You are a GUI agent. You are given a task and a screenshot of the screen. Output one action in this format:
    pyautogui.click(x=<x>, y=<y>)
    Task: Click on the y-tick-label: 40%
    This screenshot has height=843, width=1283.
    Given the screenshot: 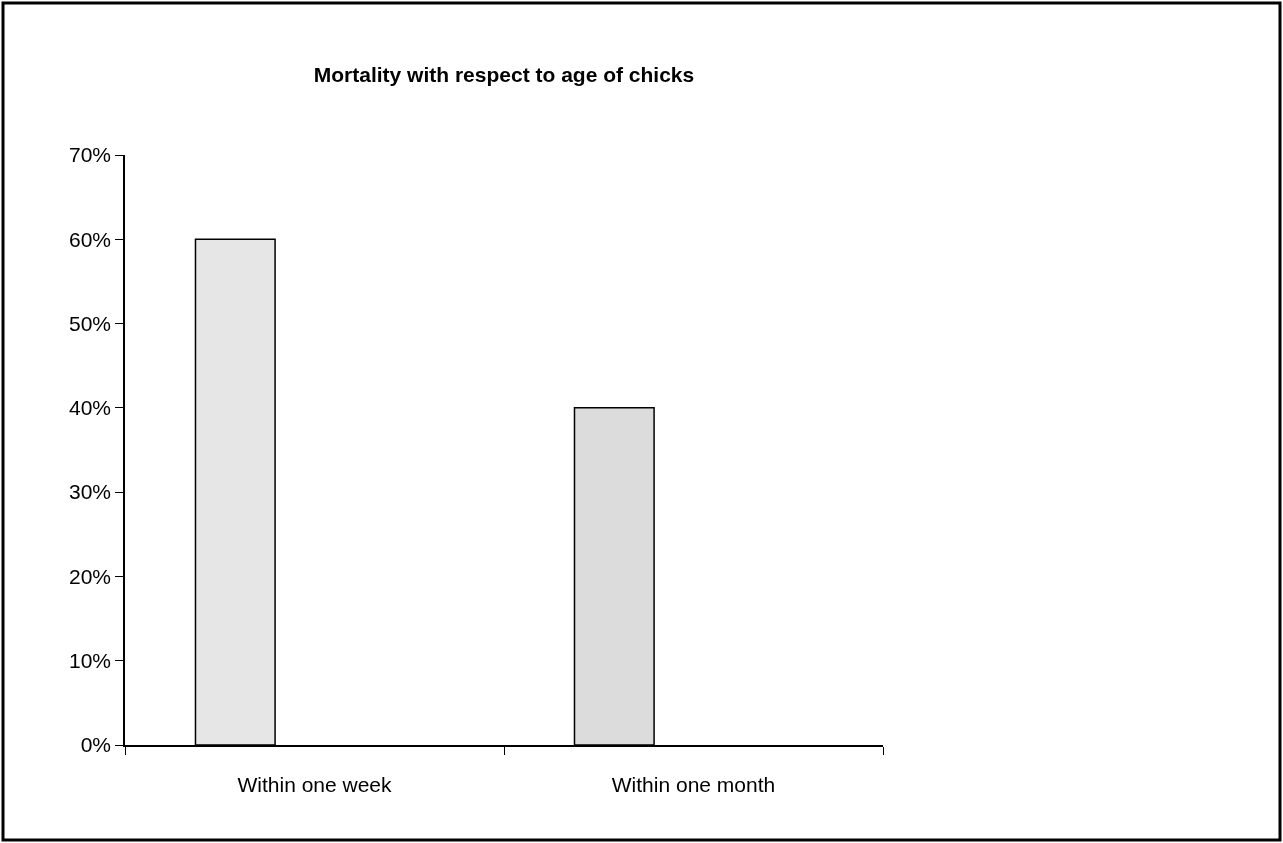 What is the action you would take?
    pyautogui.click(x=90, y=408)
    